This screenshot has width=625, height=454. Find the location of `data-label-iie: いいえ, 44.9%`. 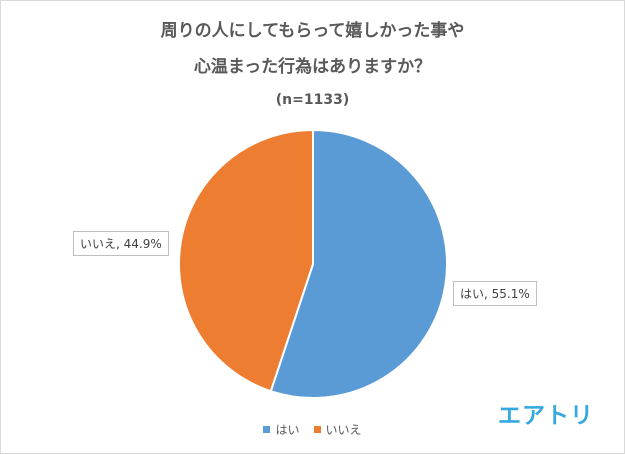

data-label-iie: いいえ, 44.9% is located at coordinates (121, 243).